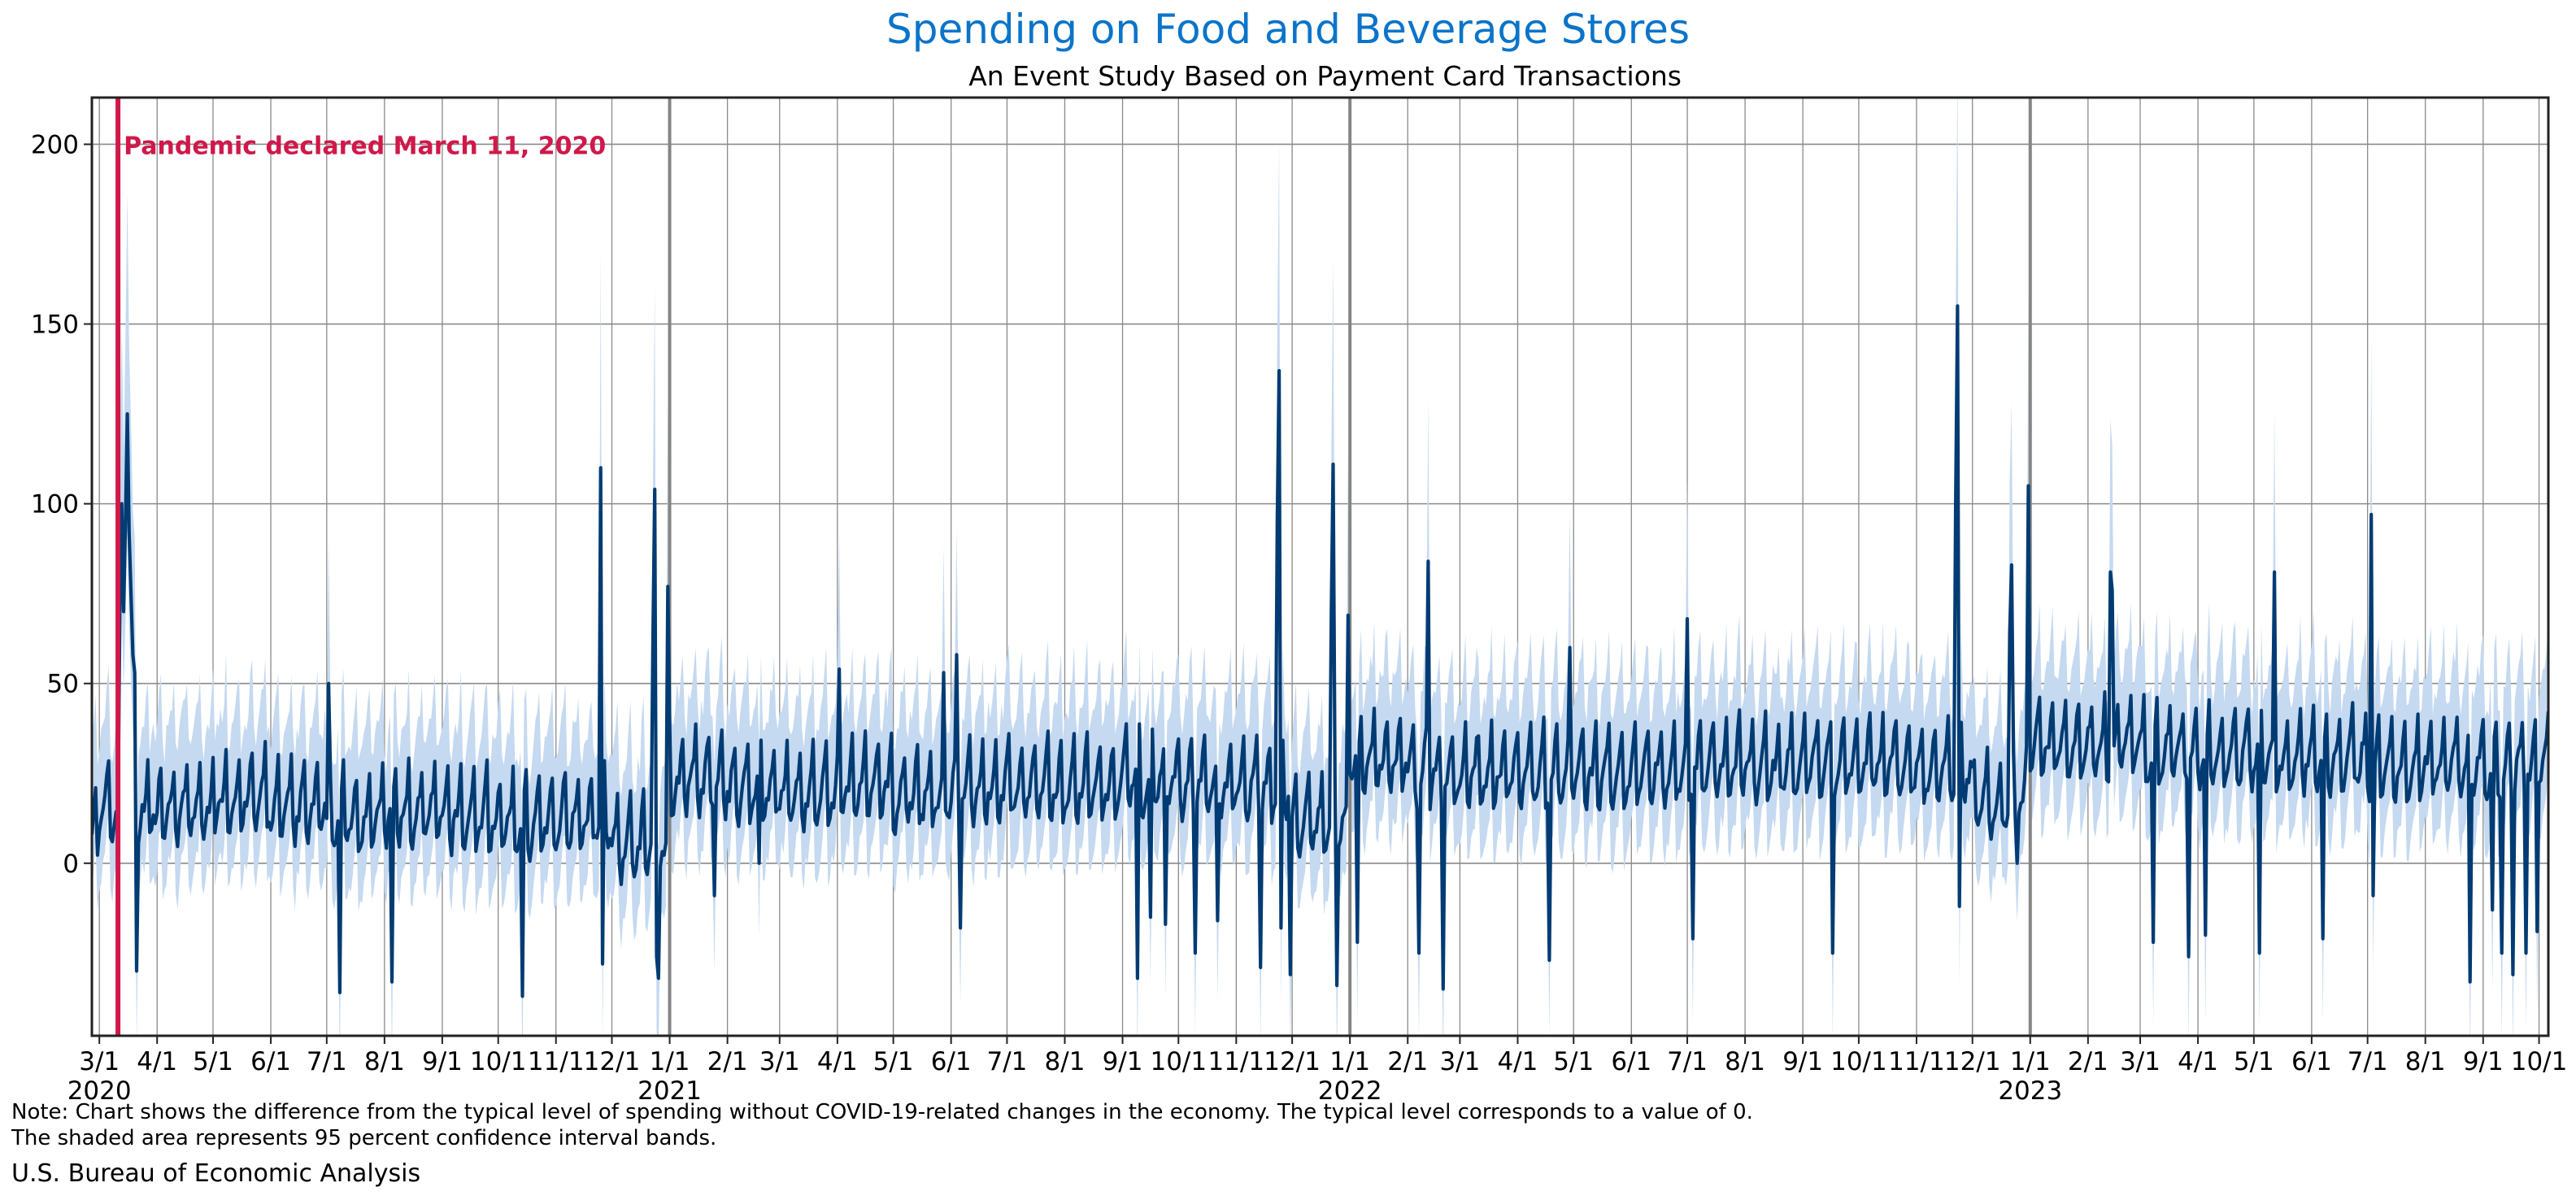 Image resolution: width=2576 pixels, height=1200 pixels. Describe the element at coordinates (361, 567) in the screenshot. I see `annotation-layer: Pandemic declared March 11, 2020` at that location.